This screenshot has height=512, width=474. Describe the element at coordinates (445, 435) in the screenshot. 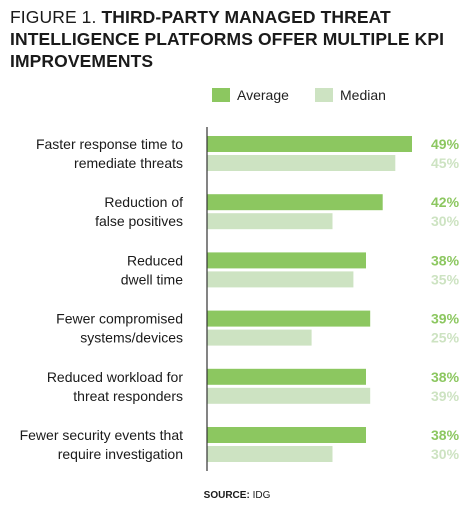

I see `value-label-average-5: 38%` at that location.